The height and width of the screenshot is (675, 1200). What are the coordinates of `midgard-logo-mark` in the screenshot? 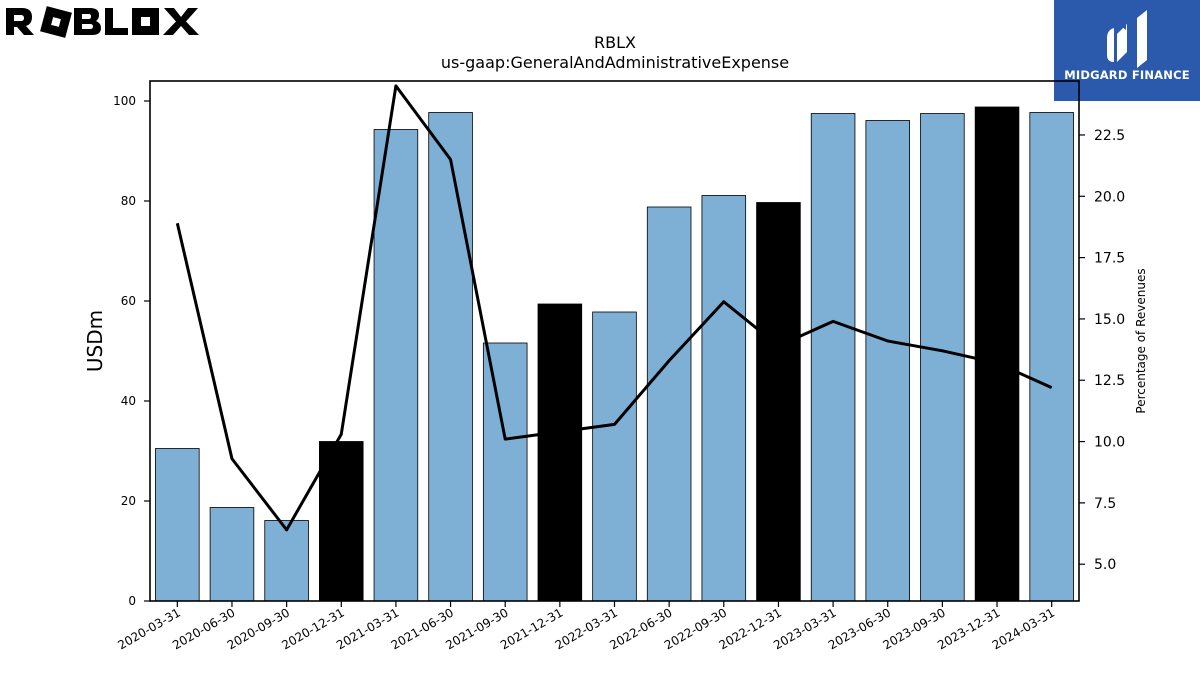 It's located at (1127, 39).